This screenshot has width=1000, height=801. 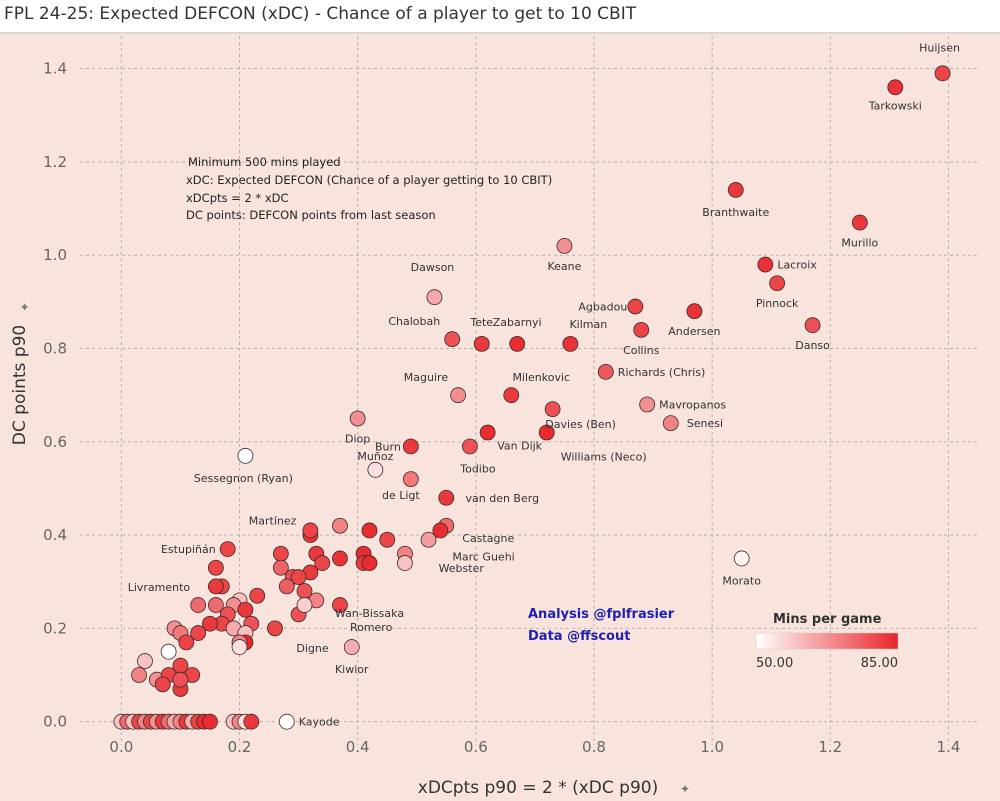 What do you see at coordinates (879, 663) in the screenshot?
I see `legend-max-label: 85.00` at bounding box center [879, 663].